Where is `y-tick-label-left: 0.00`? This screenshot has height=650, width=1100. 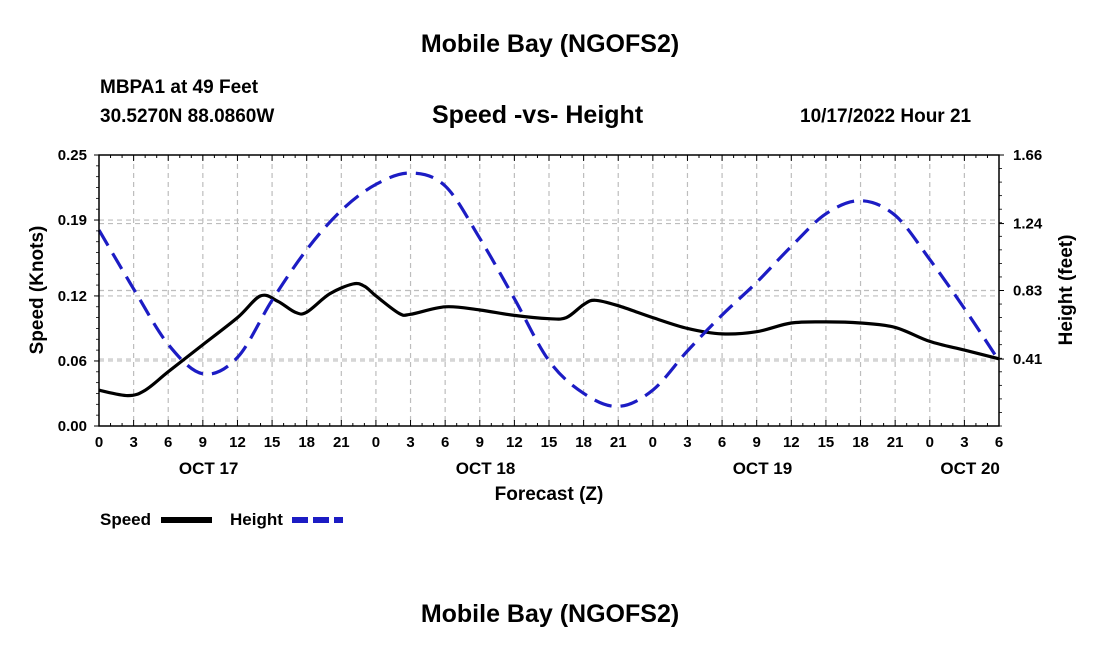
y-tick-label-left: 0.00 is located at coordinates (72, 426).